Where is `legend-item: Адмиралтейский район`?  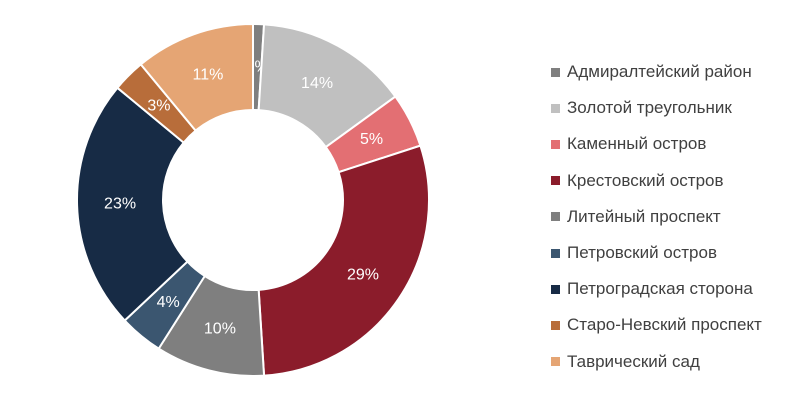
legend-item: Адмиралтейский район is located at coordinates (678, 72).